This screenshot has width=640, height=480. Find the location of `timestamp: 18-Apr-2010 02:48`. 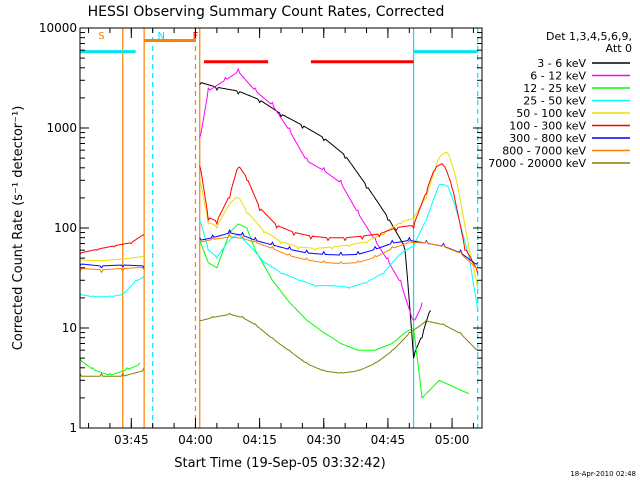

timestamp: 18-Apr-2010 02:48 is located at coordinates (603, 474).